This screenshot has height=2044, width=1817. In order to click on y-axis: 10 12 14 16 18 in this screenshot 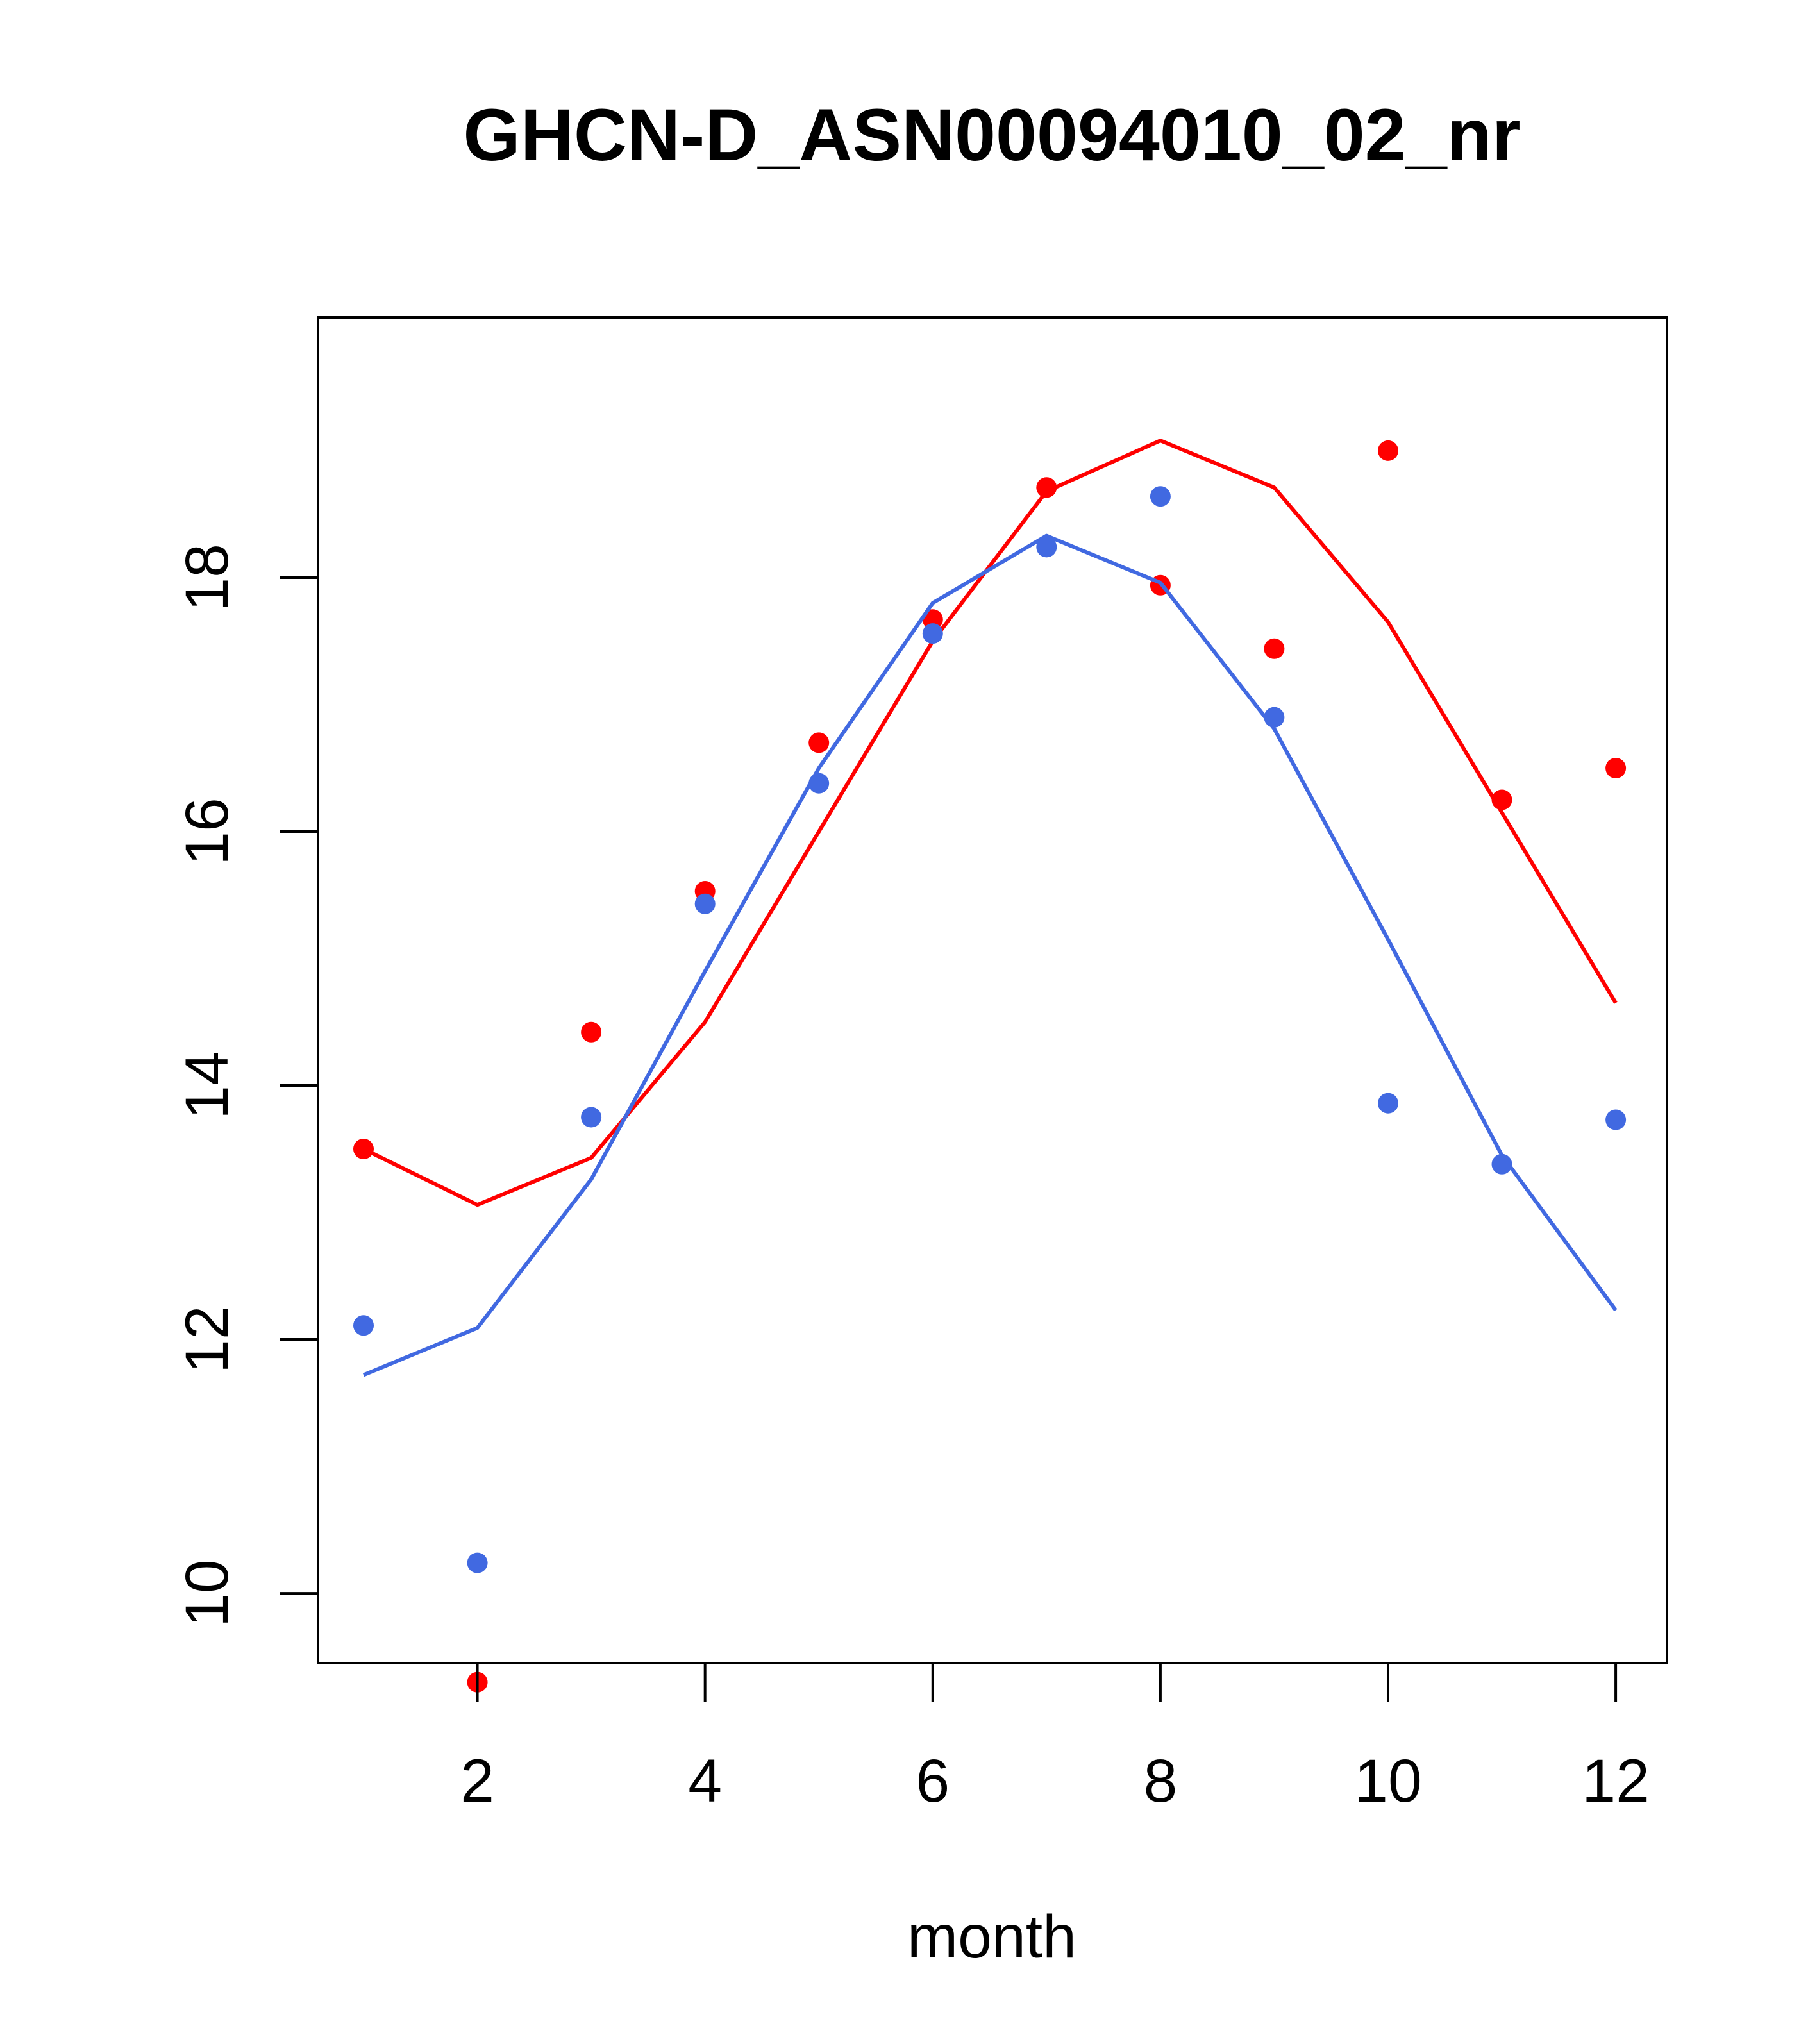, I will do `click(246, 1085)`.